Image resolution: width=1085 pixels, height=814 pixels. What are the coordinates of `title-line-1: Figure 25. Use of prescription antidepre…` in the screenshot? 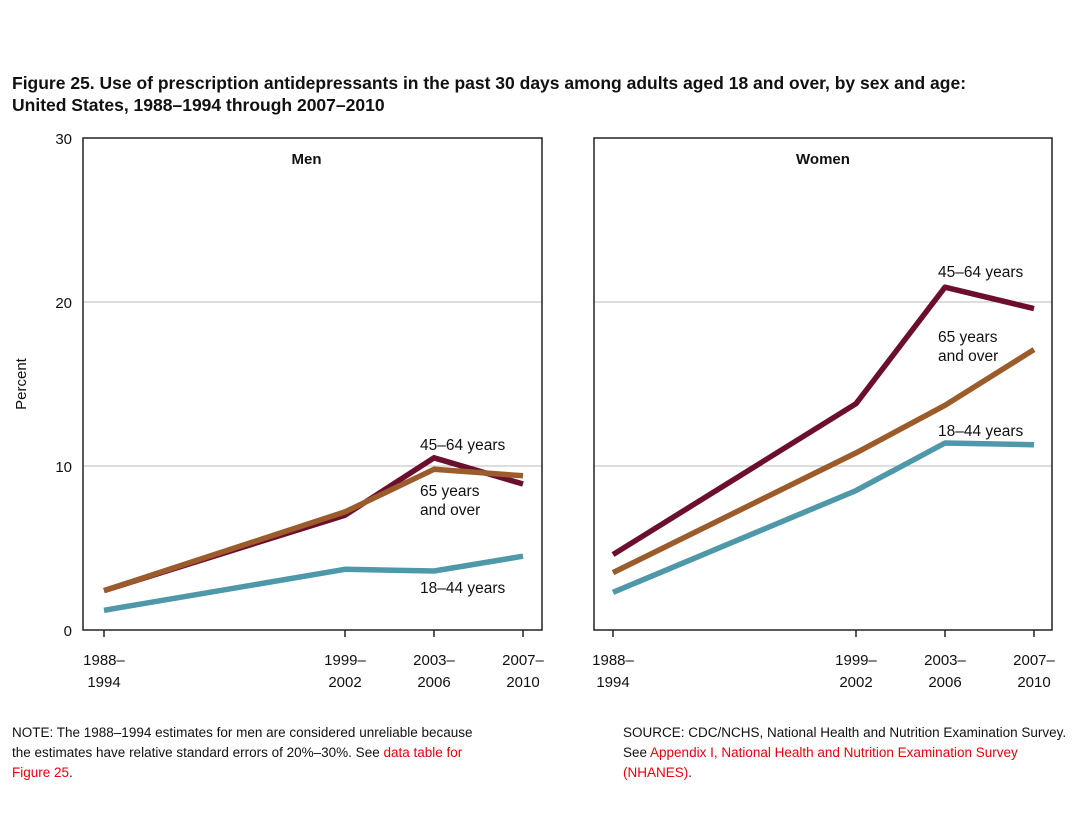 It's located at (489, 83).